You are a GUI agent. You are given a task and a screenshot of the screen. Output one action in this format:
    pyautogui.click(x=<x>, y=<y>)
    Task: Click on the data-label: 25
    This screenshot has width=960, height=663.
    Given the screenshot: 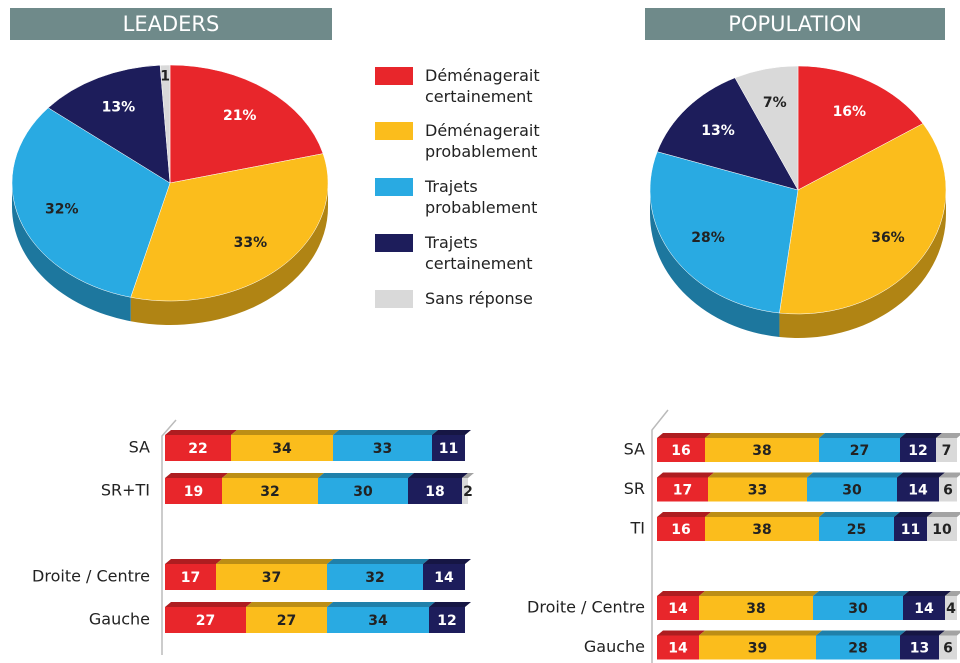 What is the action you would take?
    pyautogui.click(x=856, y=530)
    